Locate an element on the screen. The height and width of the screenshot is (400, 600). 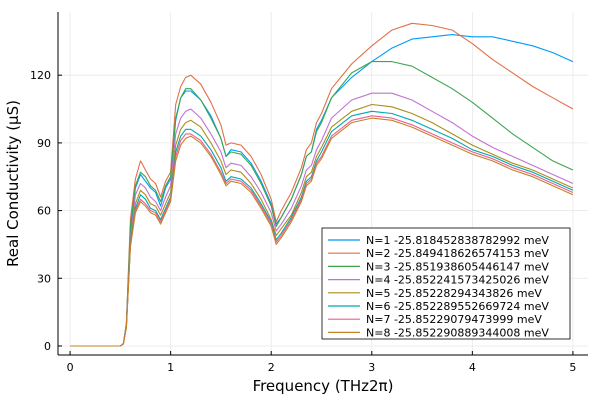
x-tick-label: 1 is located at coordinates (170, 367).